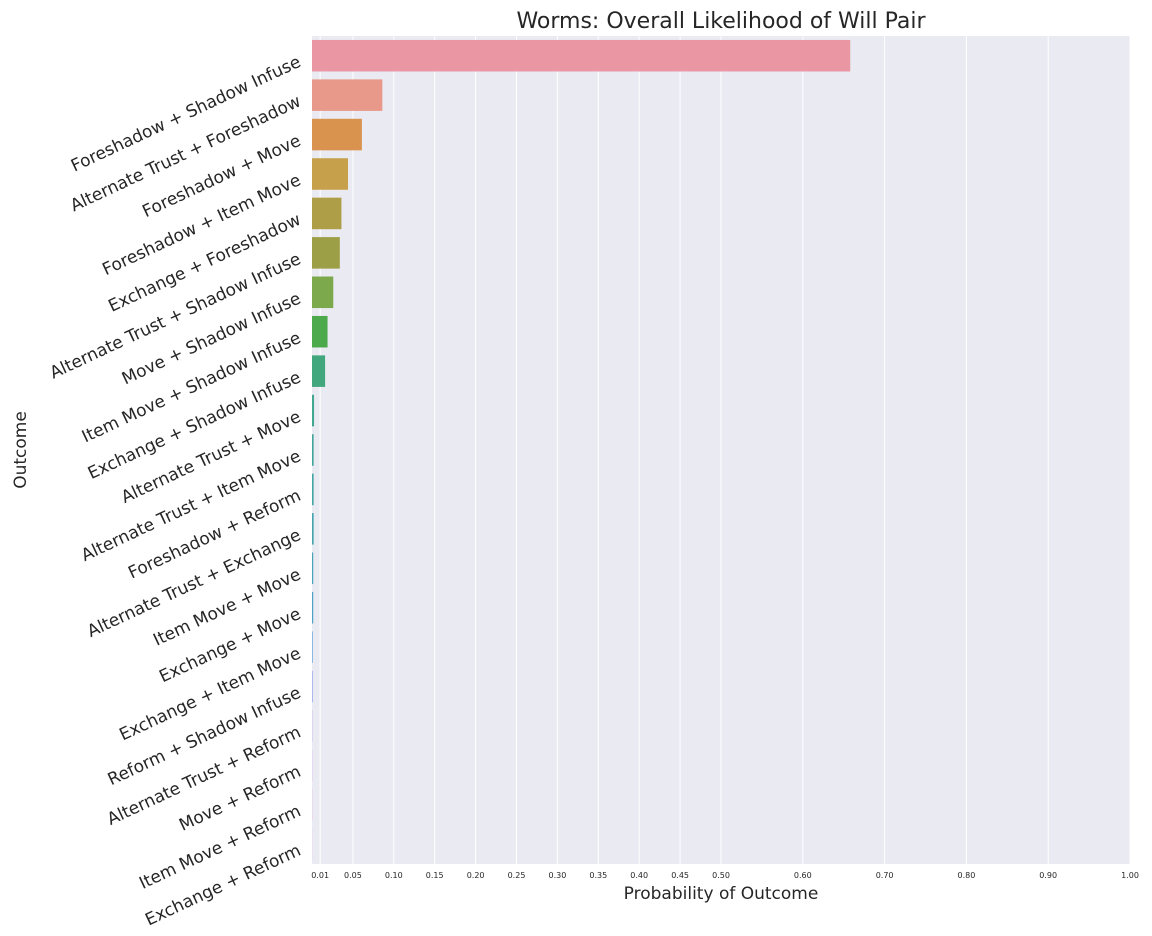  Describe the element at coordinates (320, 875) in the screenshot. I see `x-tick-label: 0.01` at that location.